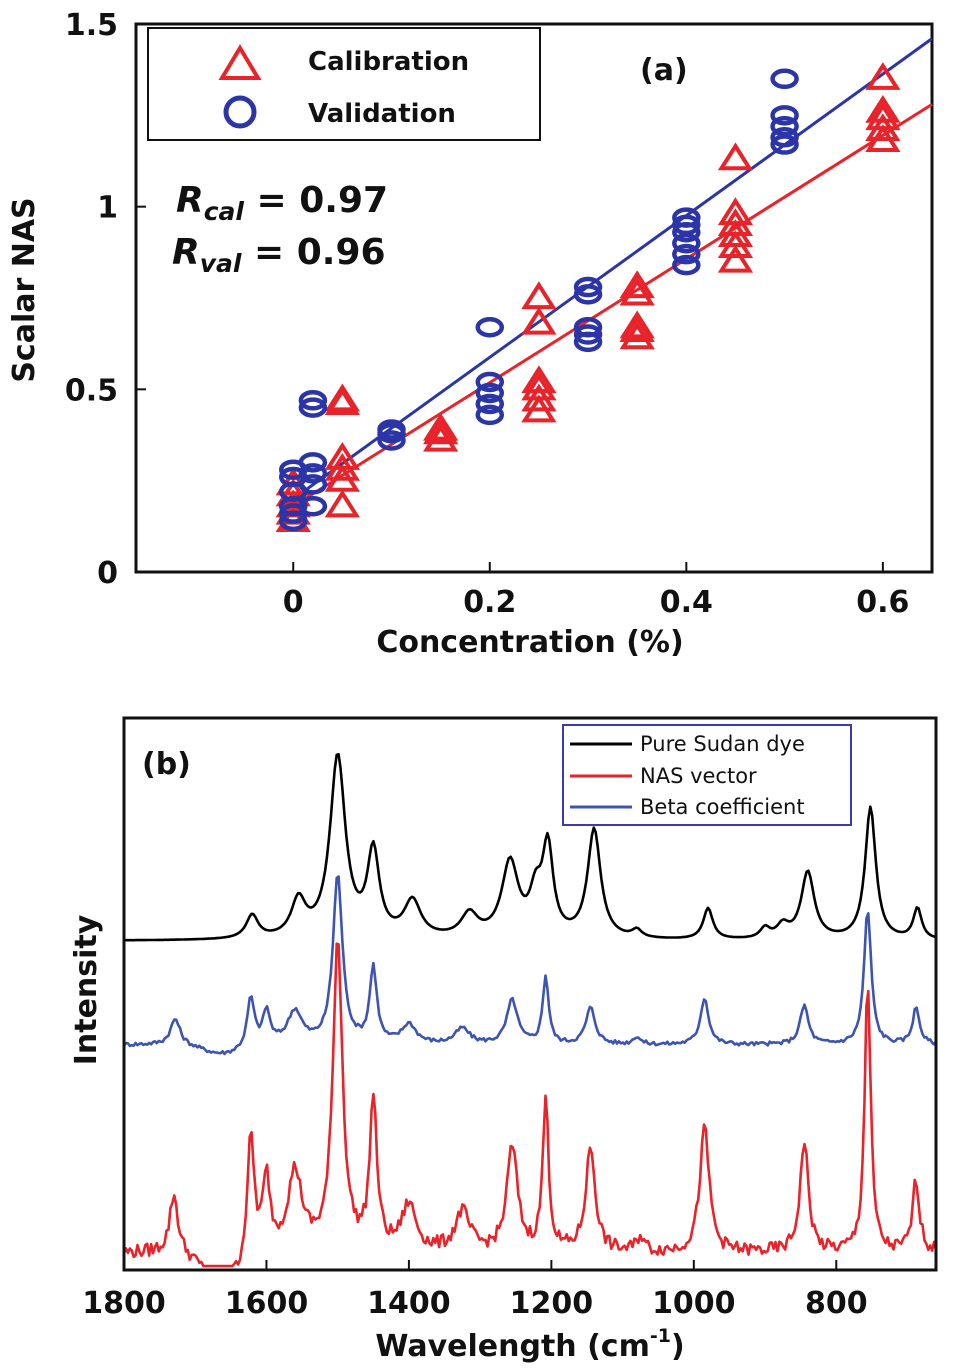  What do you see at coordinates (512, 1346) in the screenshot?
I see `panel-b-x-axis-label-main: Wavelength (cm` at bounding box center [512, 1346].